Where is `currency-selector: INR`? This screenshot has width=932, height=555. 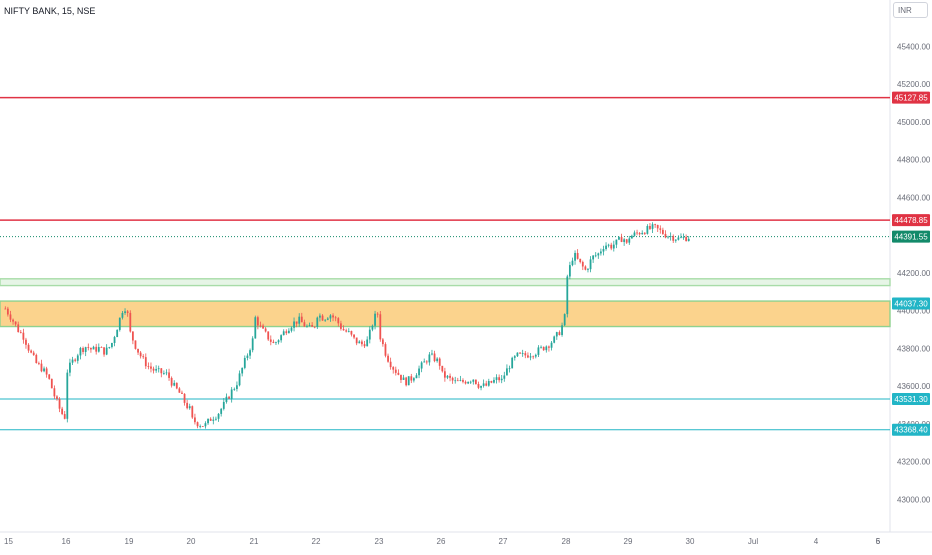
currency-selector: INR is located at coordinates (910, 10).